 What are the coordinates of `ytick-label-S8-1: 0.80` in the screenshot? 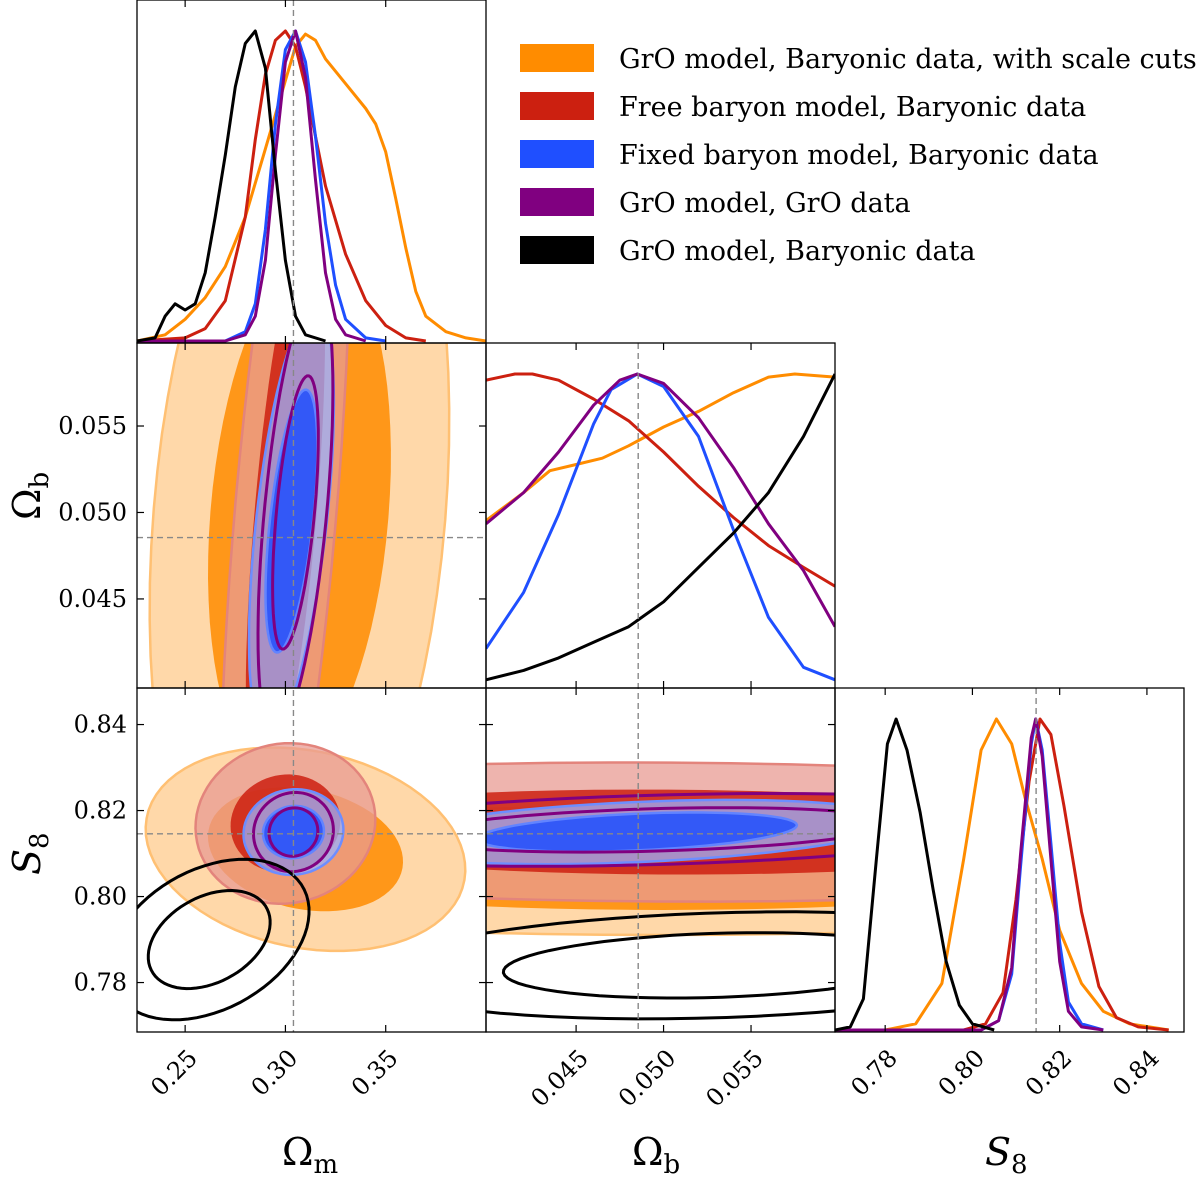 It's located at (100, 897).